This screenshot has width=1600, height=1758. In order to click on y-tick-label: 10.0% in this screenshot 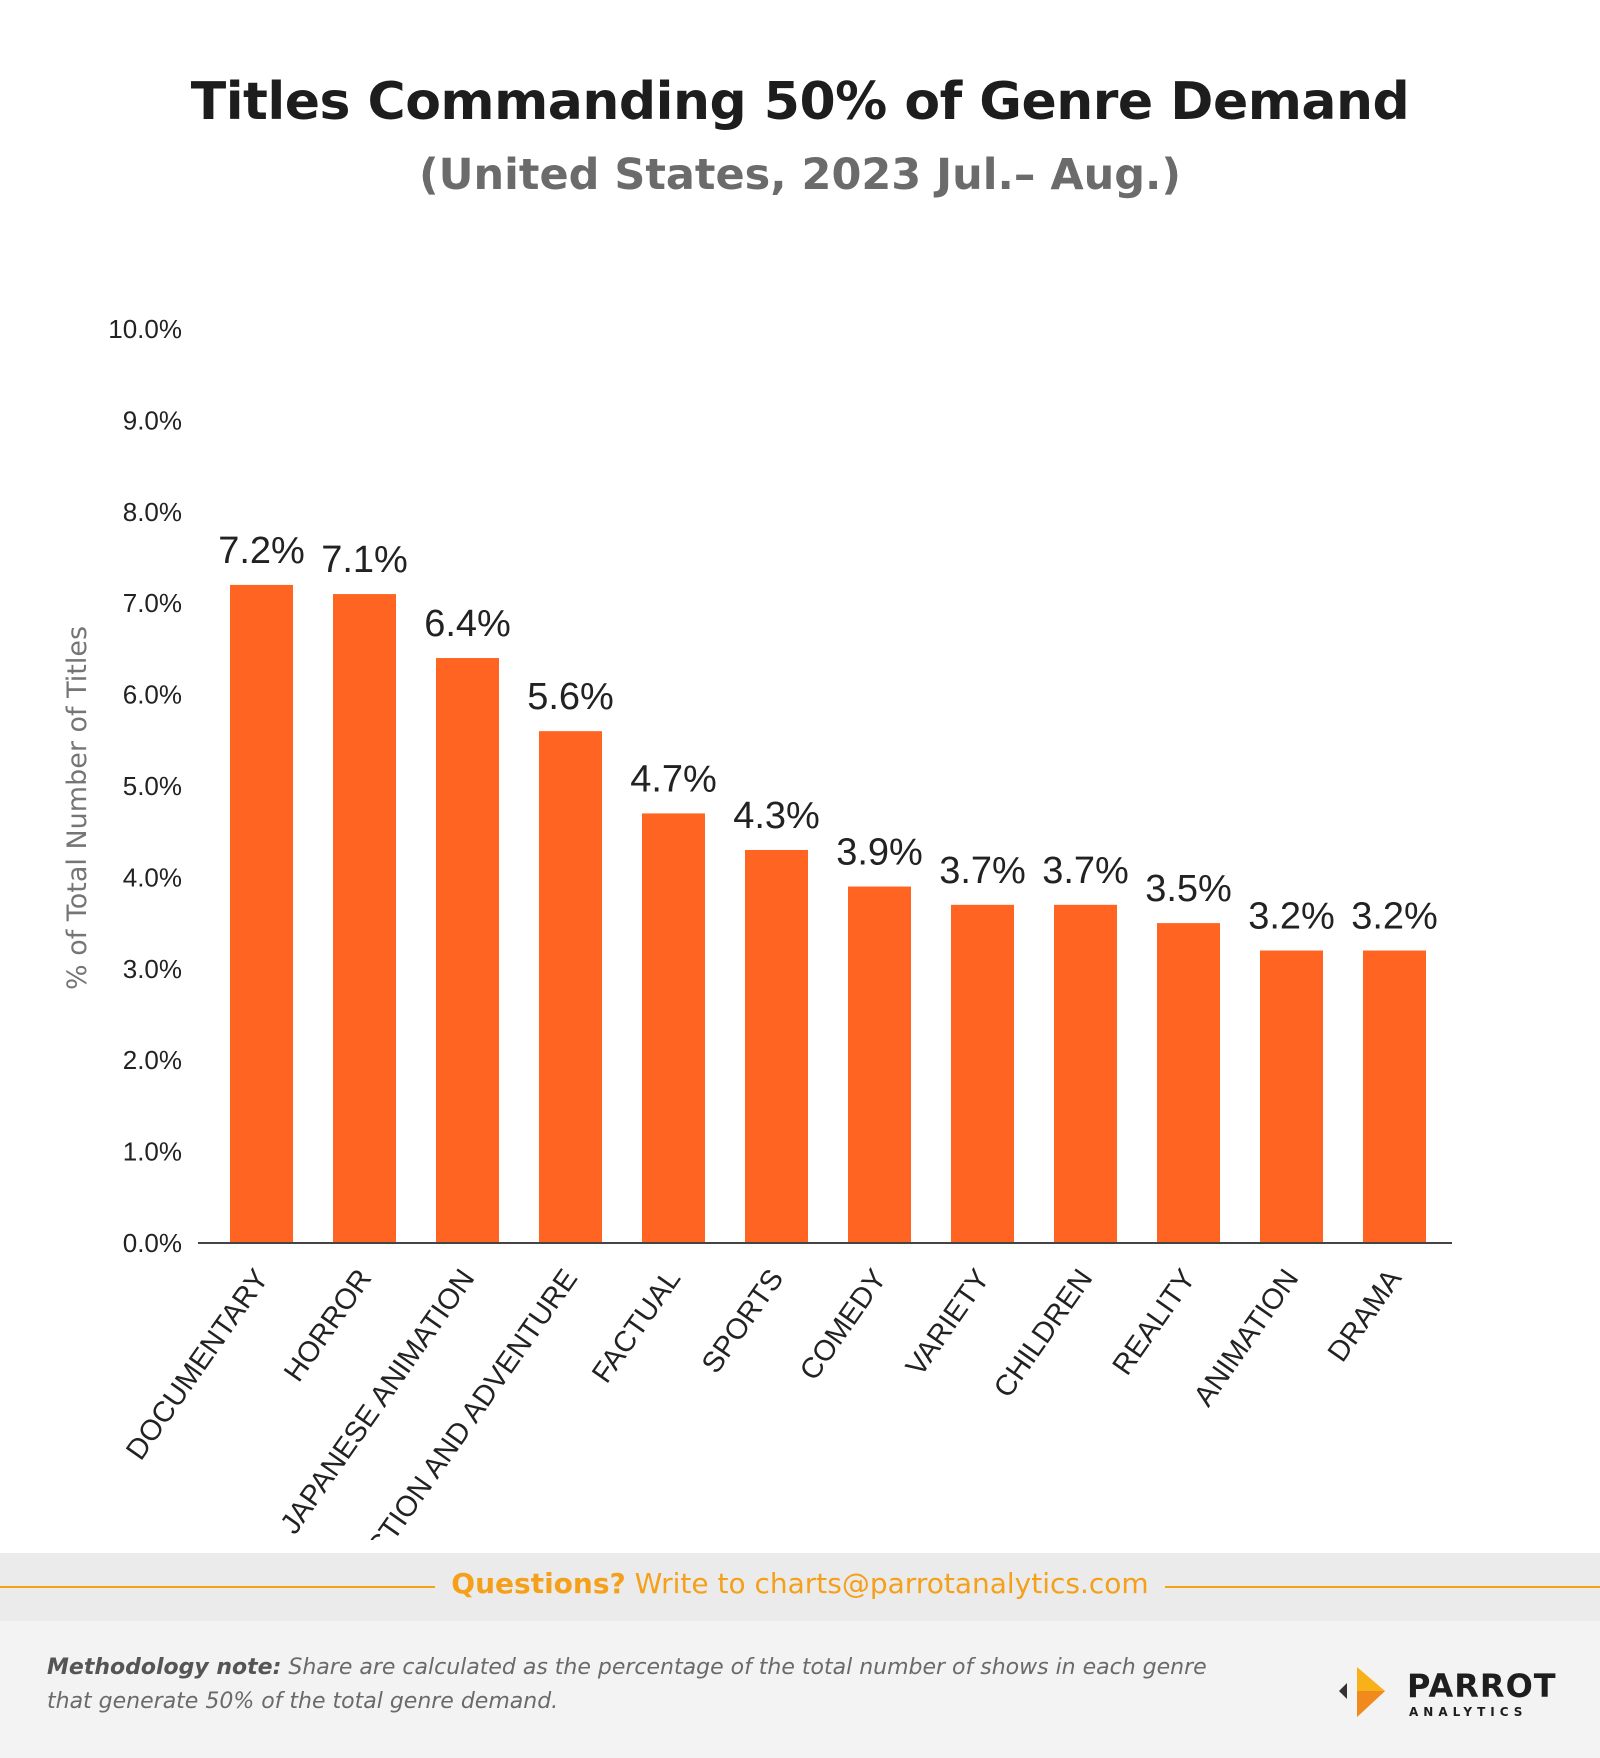, I will do `click(145, 329)`.